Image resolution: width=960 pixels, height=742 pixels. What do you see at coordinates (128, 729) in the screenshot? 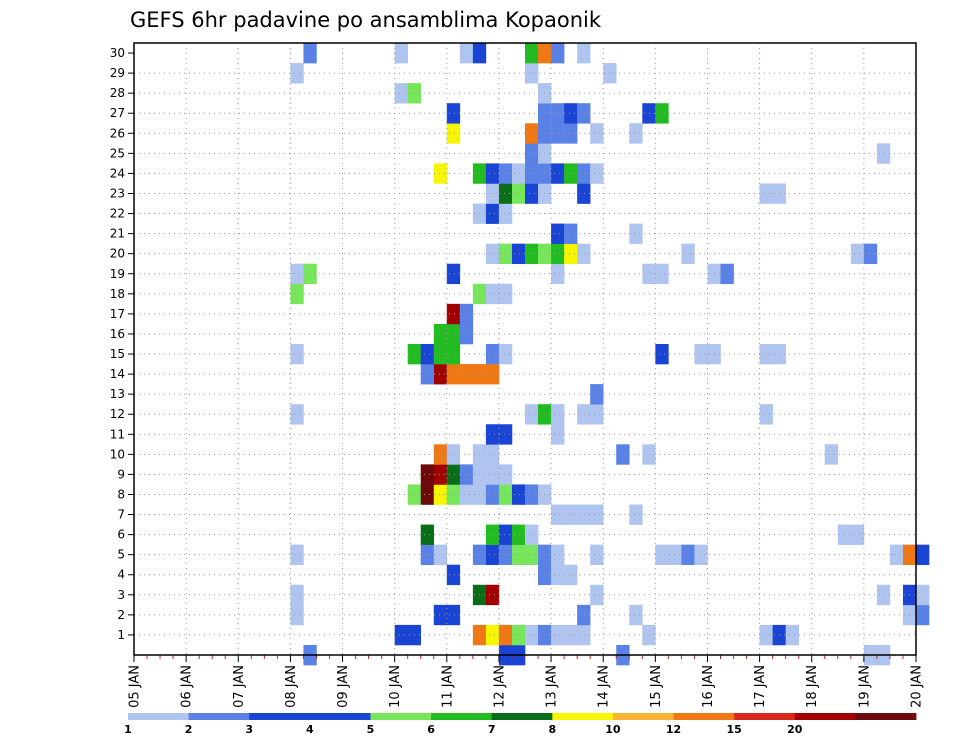
I see `colorbar-label: 1` at bounding box center [128, 729].